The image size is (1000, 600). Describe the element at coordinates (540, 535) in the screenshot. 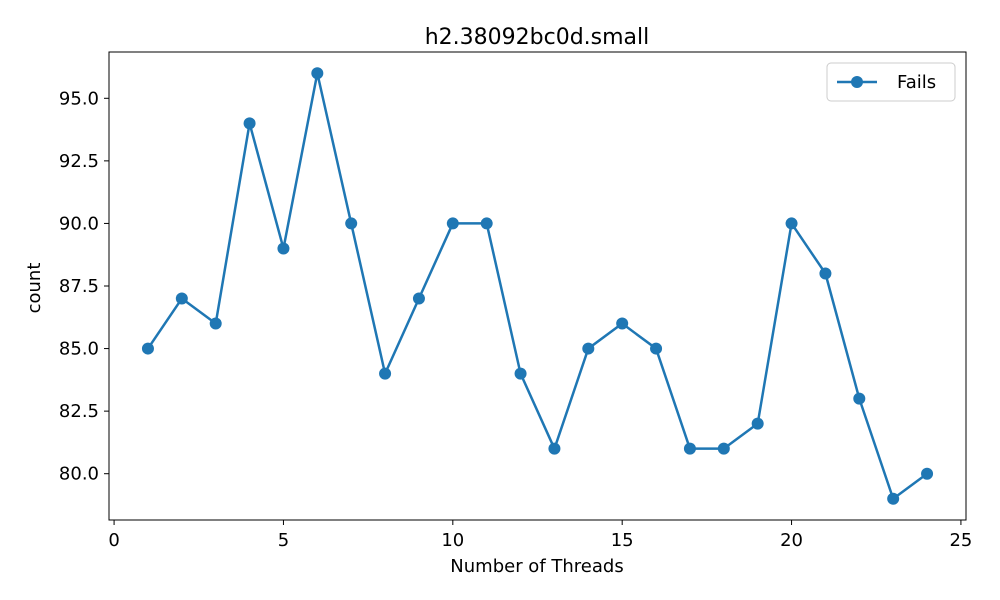

I see `x-axis: 0 5 10 15 20 25` at that location.